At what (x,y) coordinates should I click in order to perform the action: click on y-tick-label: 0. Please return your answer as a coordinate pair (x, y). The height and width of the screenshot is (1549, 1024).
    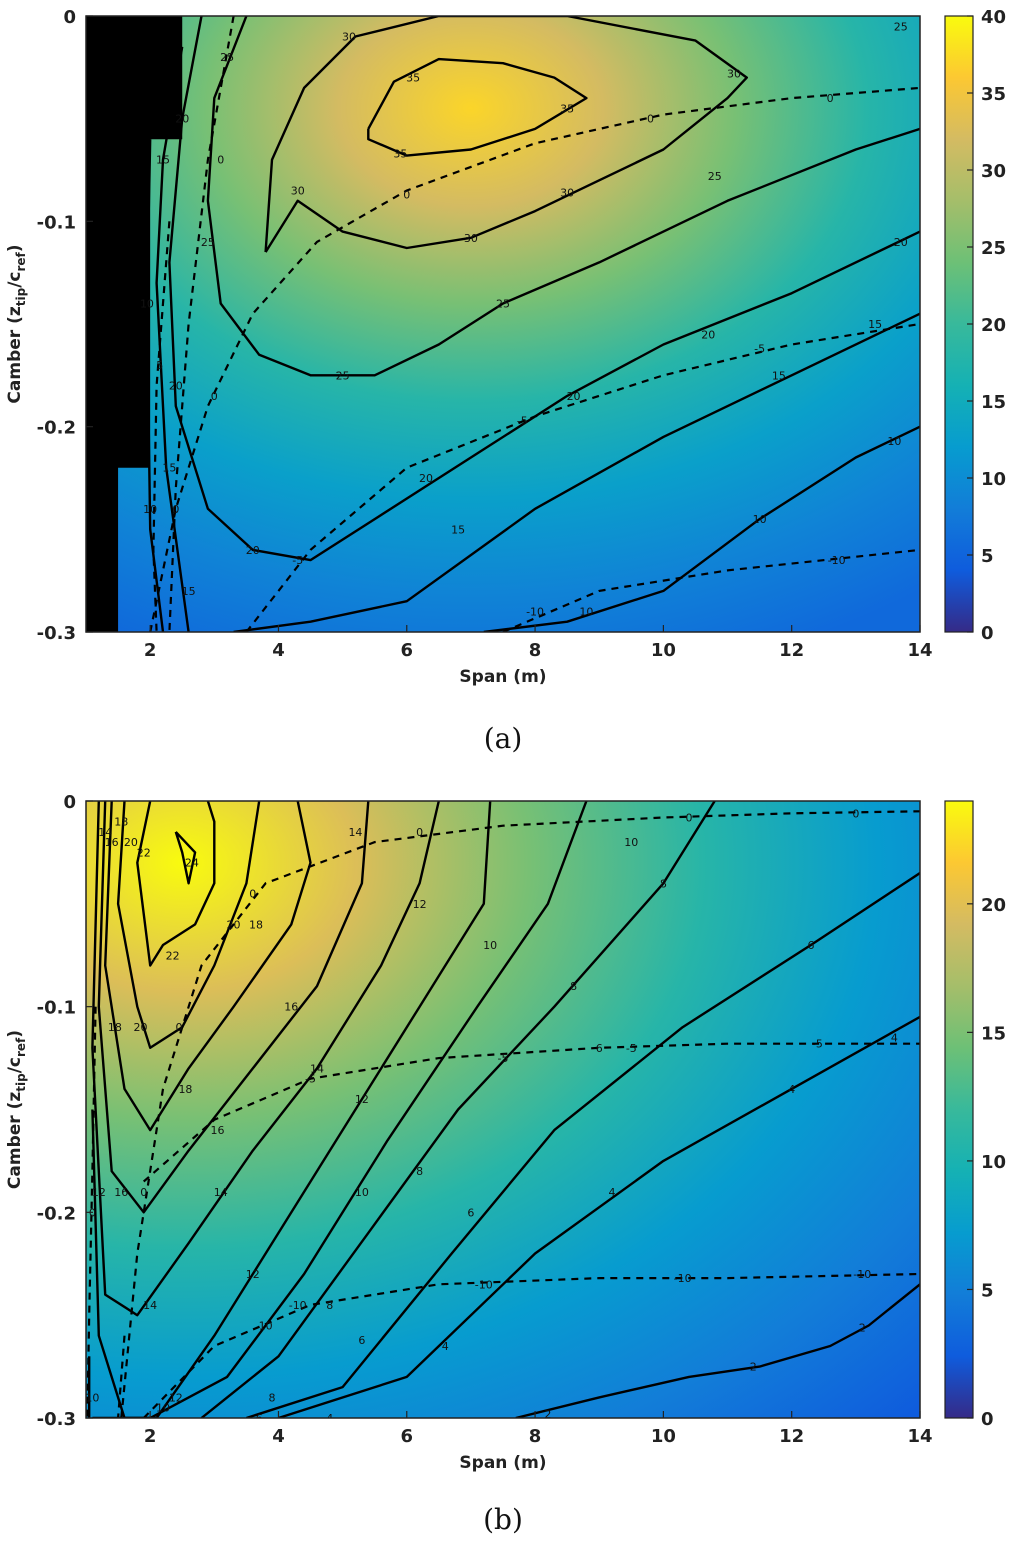
    Looking at the image, I should click on (69, 17).